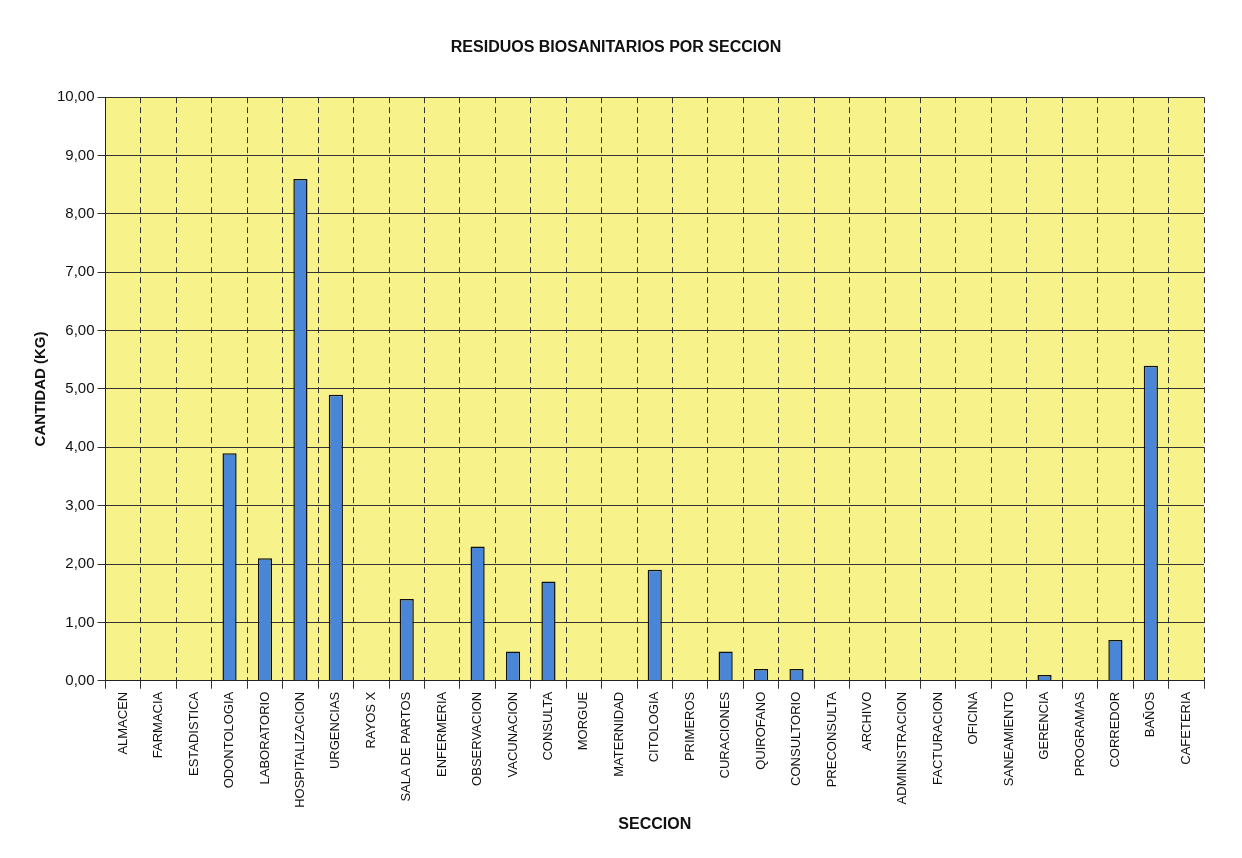  What do you see at coordinates (441, 734) in the screenshot?
I see `x-tick-label: ENFERMERIA` at bounding box center [441, 734].